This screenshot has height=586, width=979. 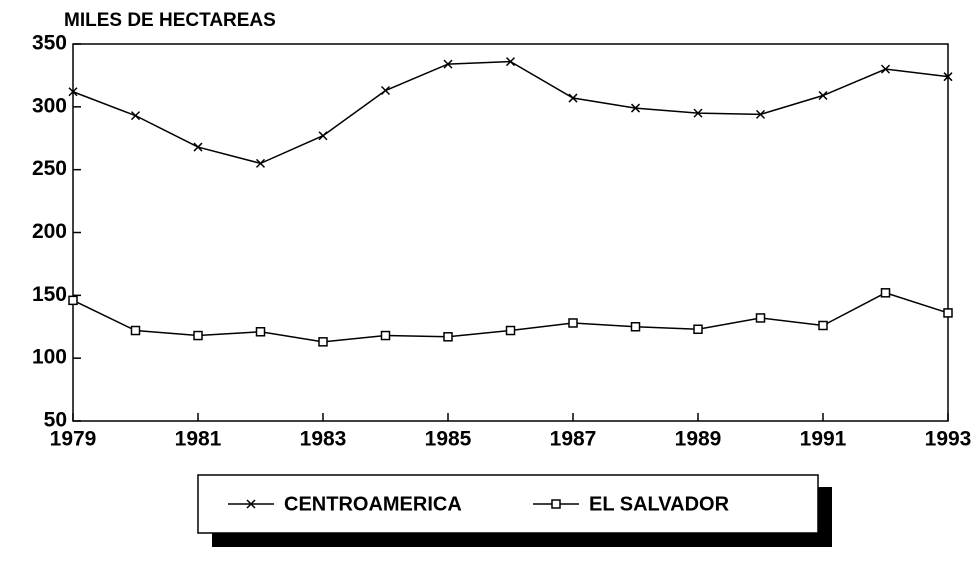 What do you see at coordinates (823, 439) in the screenshot?
I see `x-tick-label: 1991` at bounding box center [823, 439].